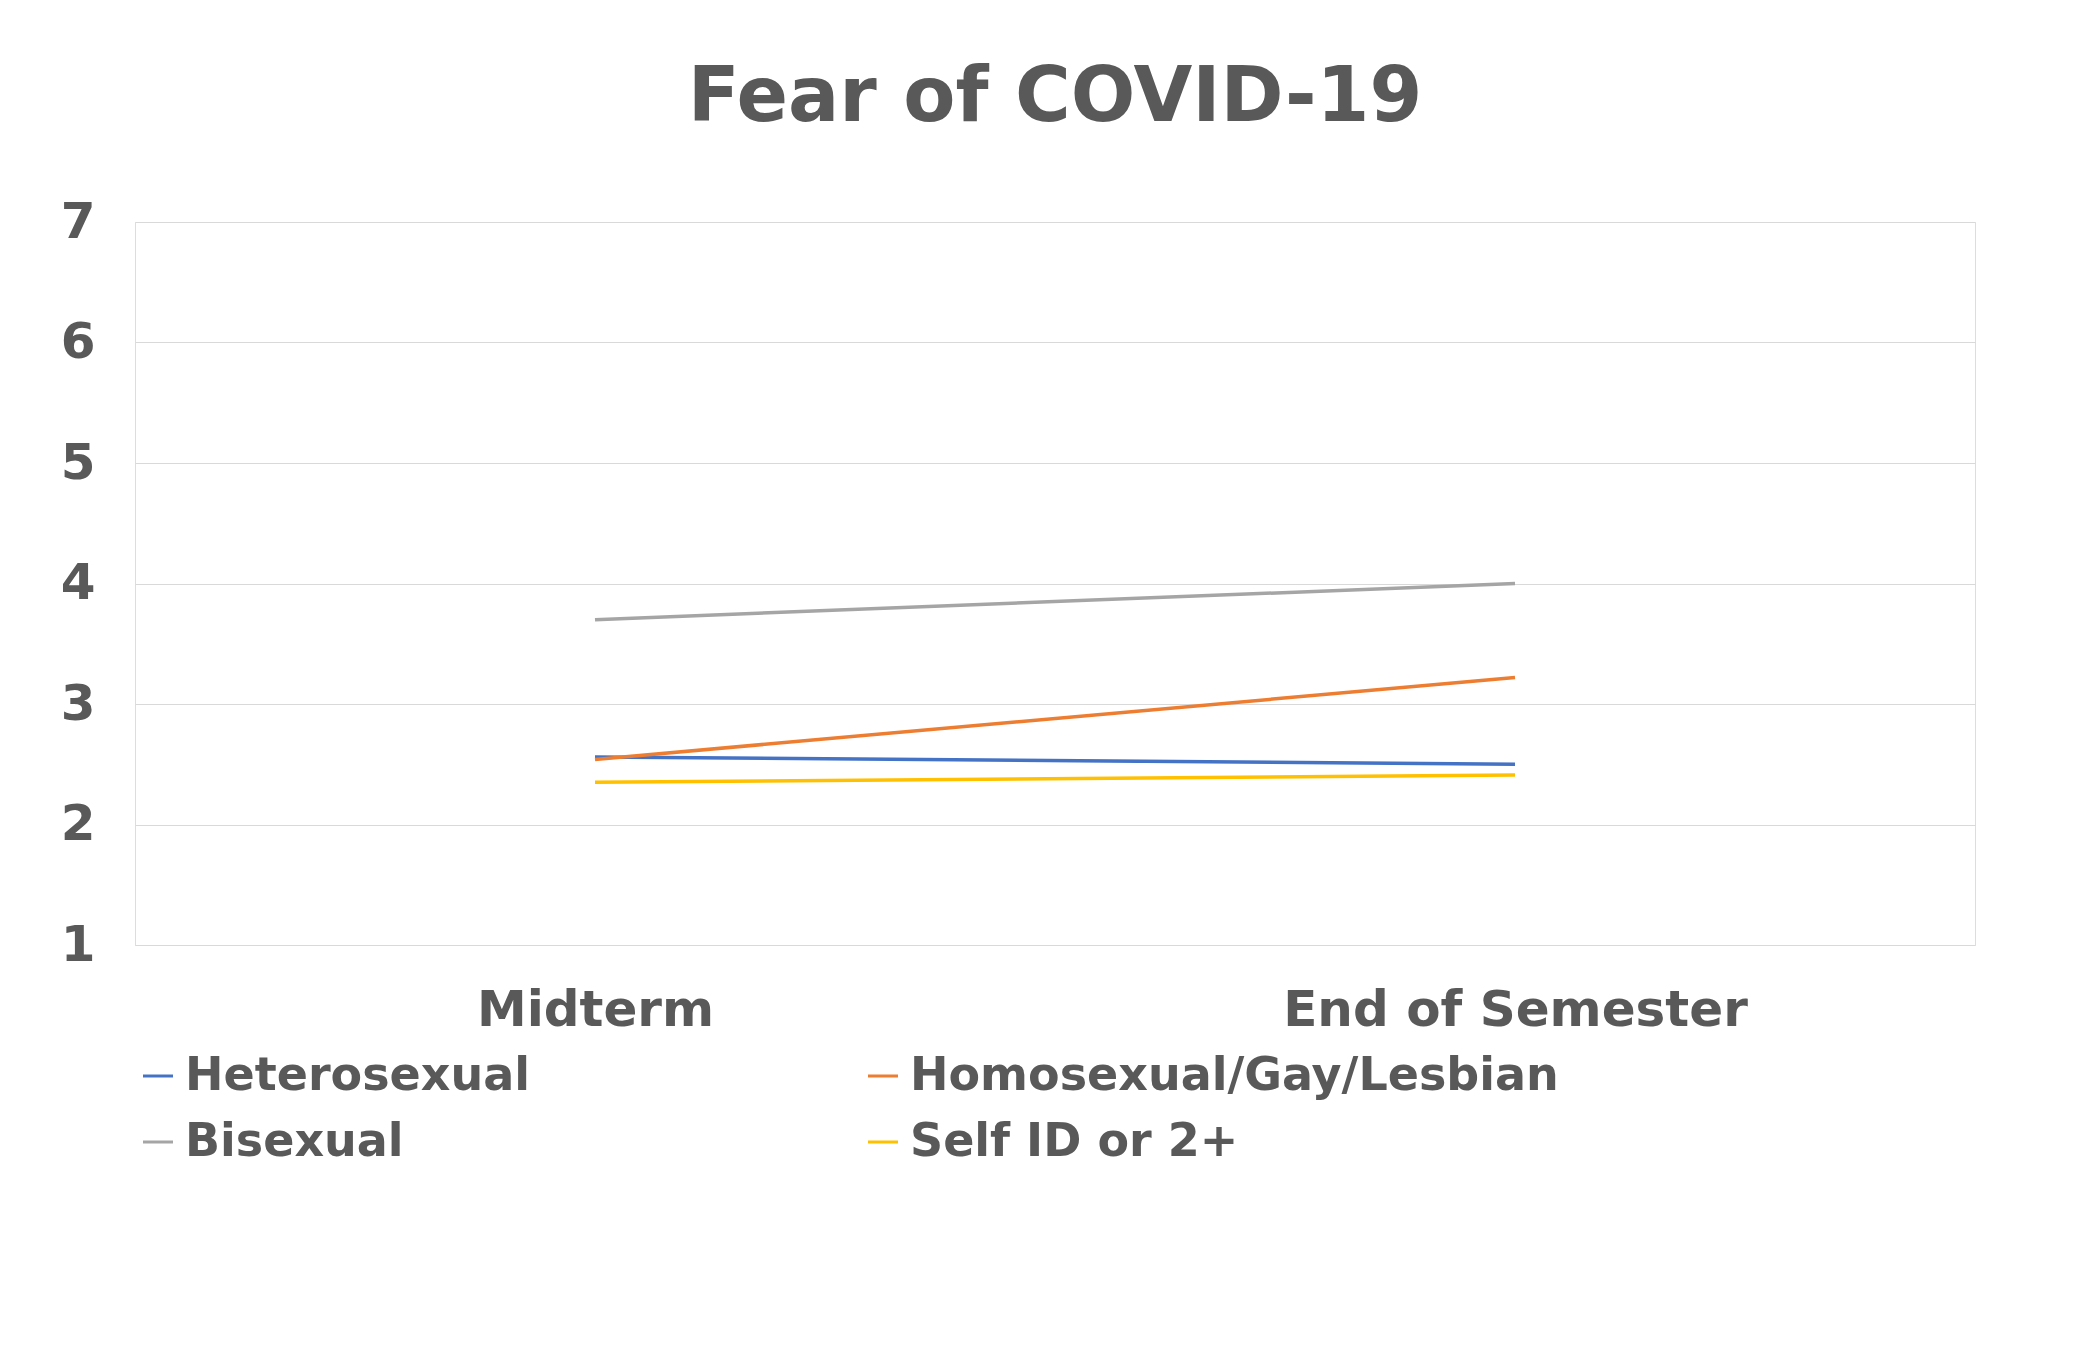 The height and width of the screenshot is (1347, 2084). Describe the element at coordinates (78, 943) in the screenshot. I see `y-tick-label: 1` at that location.